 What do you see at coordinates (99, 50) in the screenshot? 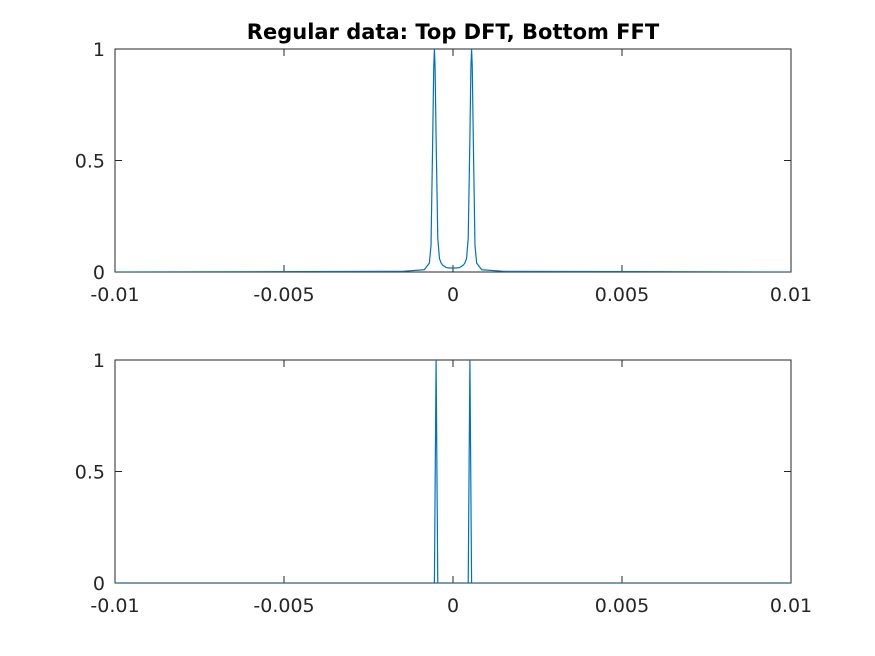
I see `top-y-tick-label: 1` at bounding box center [99, 50].